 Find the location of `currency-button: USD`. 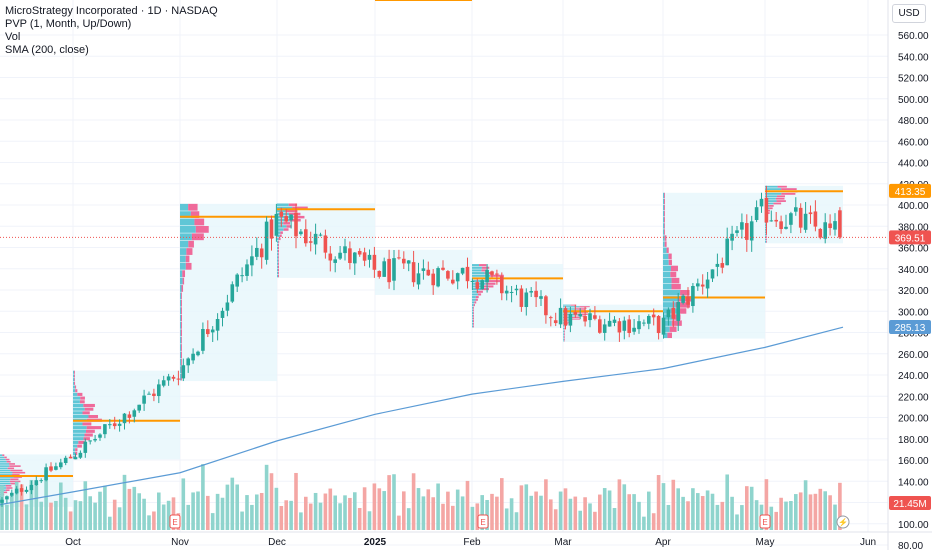

currency-button: USD is located at coordinates (909, 13).